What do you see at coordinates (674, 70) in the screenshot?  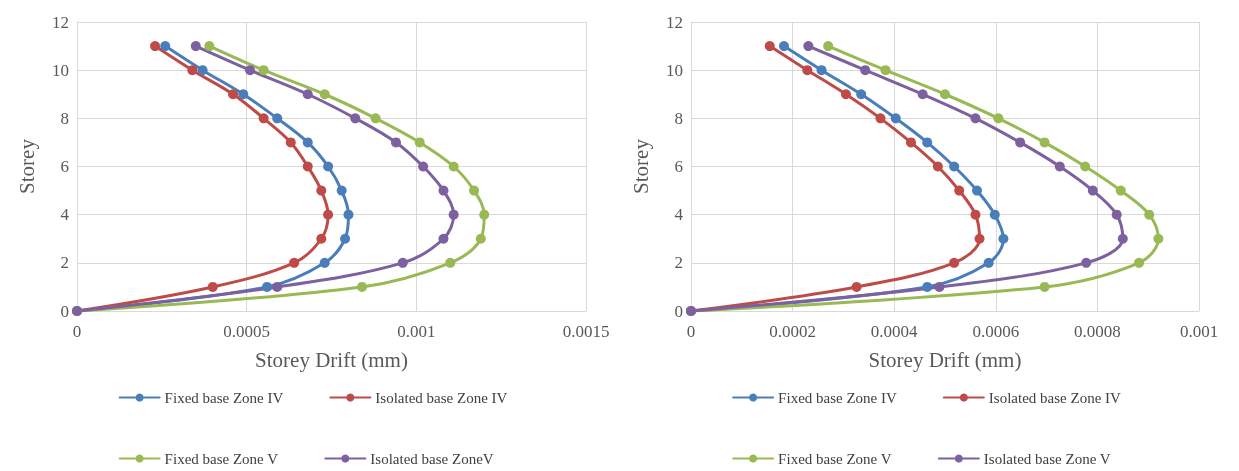 I see `y-tick-label: 10` at bounding box center [674, 70].